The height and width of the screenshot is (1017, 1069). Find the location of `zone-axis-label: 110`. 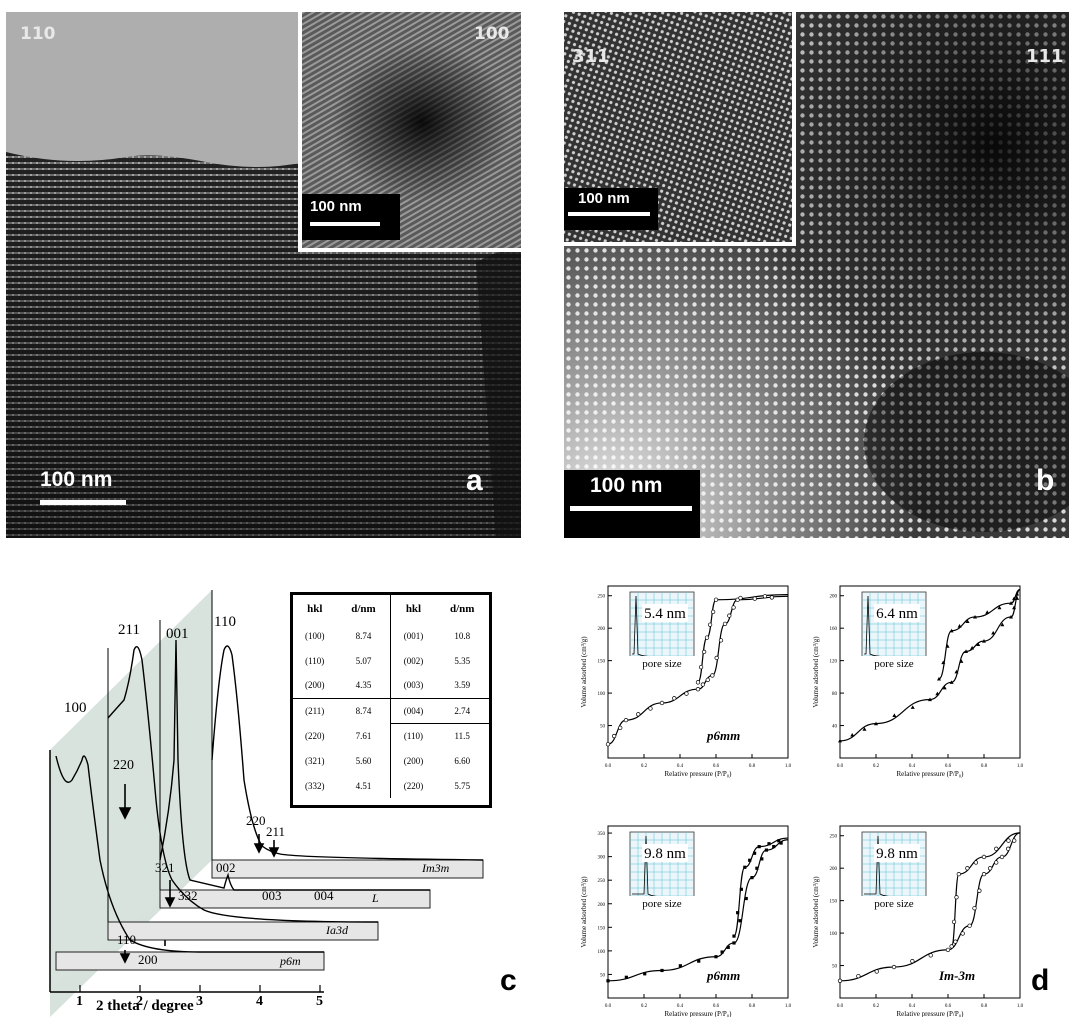

zone-axis-label: 110 is located at coordinates (38, 34).